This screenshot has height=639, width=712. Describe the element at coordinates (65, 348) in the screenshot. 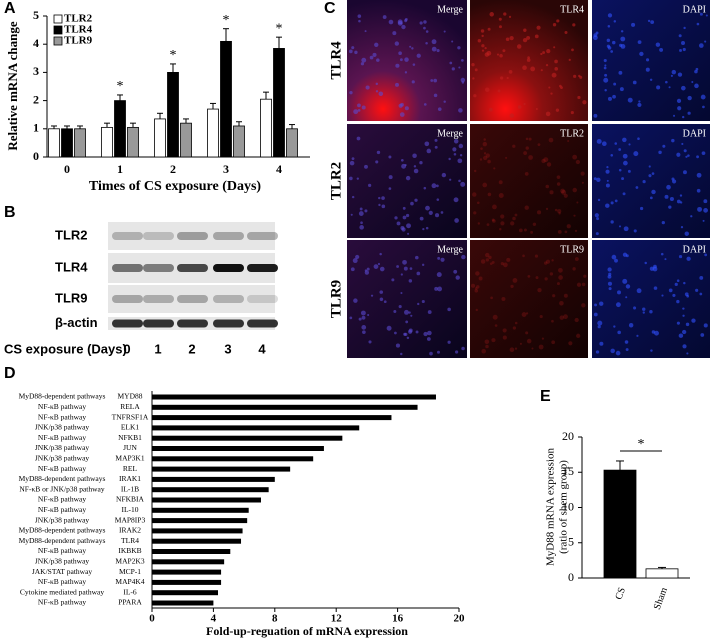

I see `blot-x-label: CS exposure (Days)` at that location.